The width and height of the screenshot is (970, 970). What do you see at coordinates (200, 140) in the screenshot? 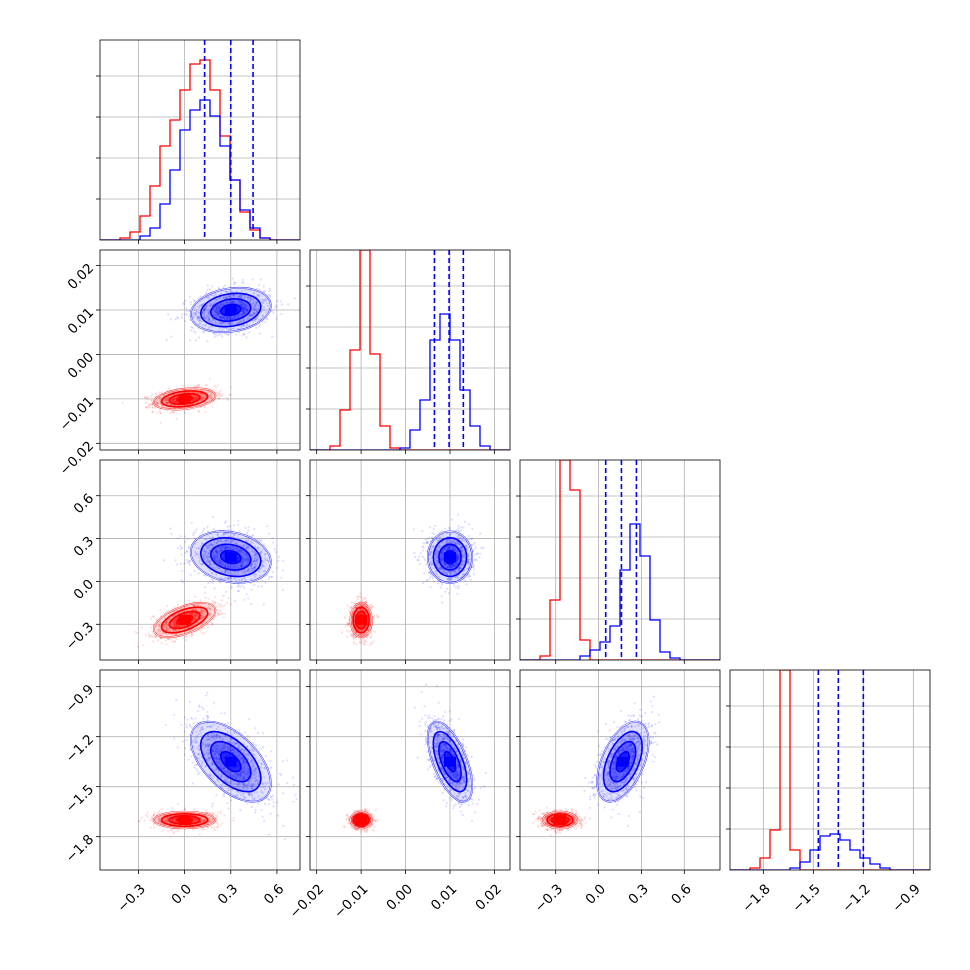
I see `panel-frame` at bounding box center [200, 140].